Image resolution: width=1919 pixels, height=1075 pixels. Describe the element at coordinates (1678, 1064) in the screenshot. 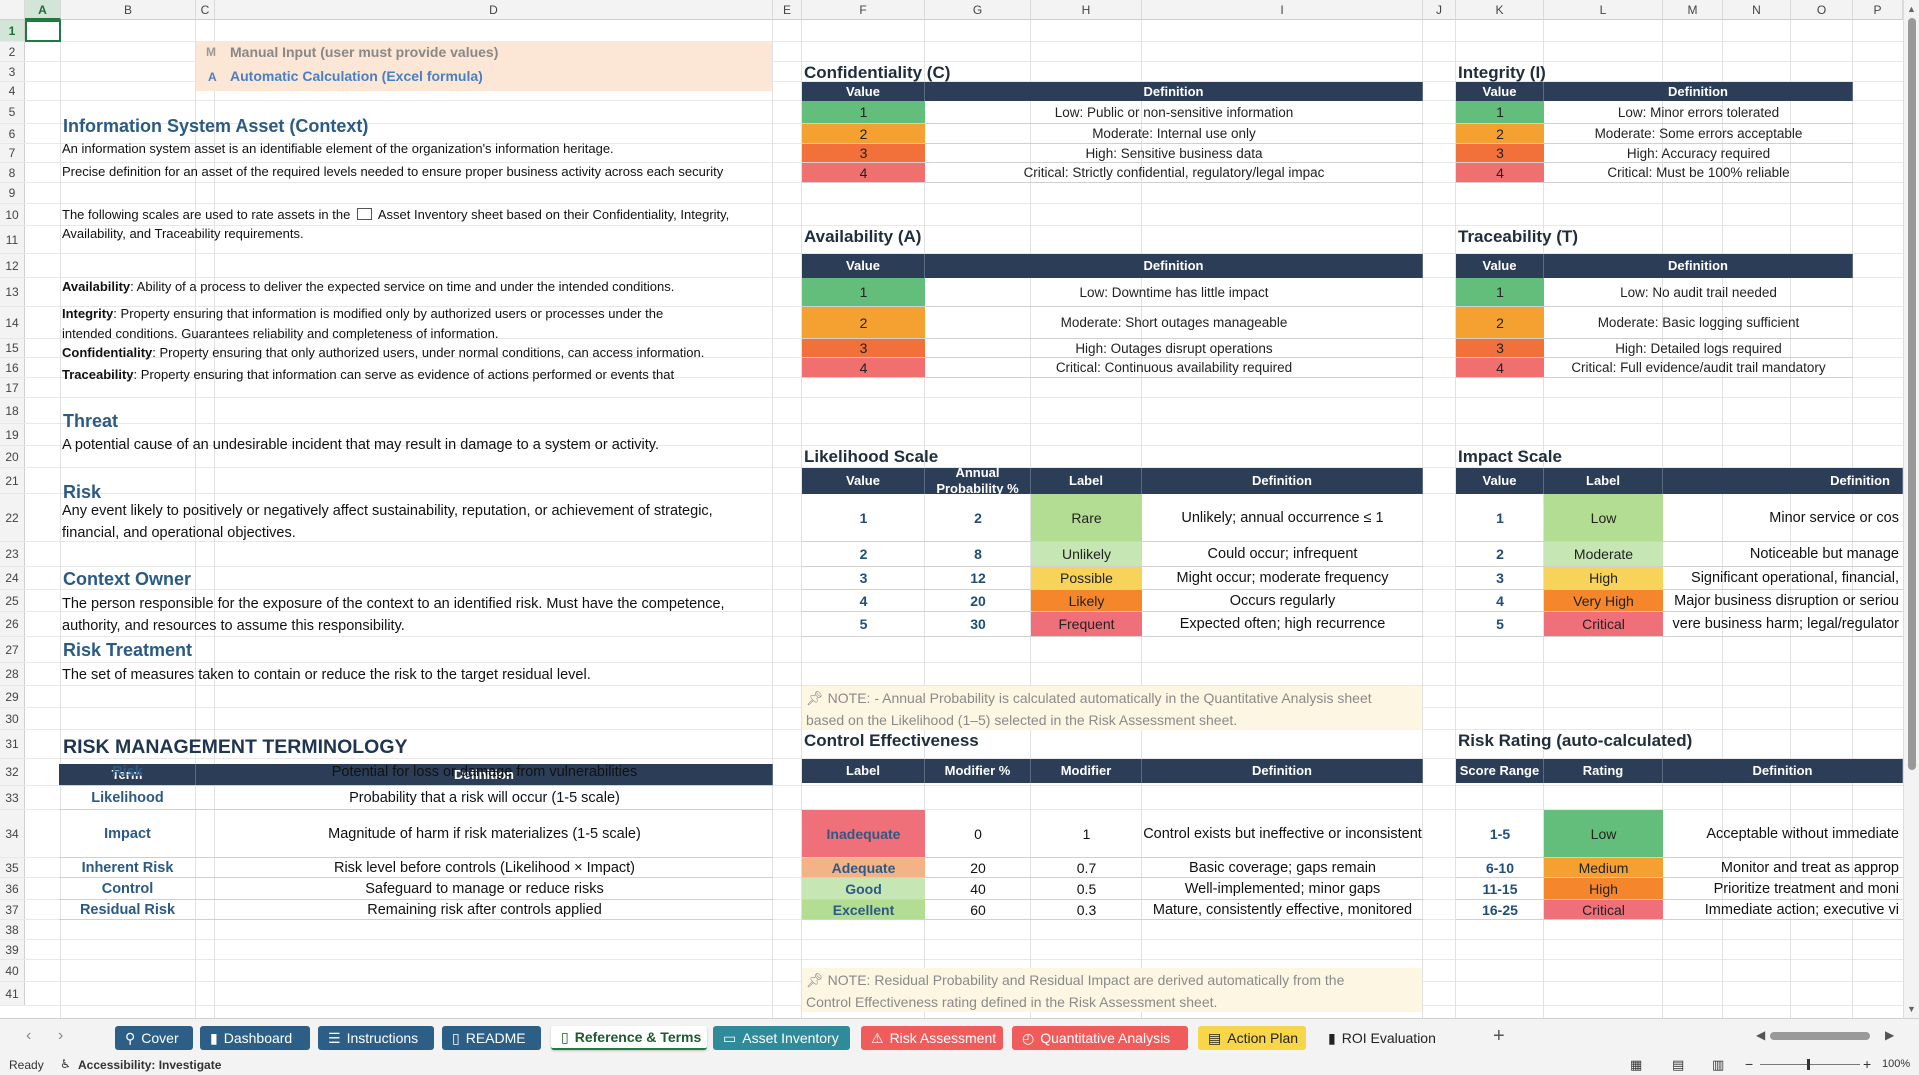

I see `page-layout-icon: ▤` at that location.